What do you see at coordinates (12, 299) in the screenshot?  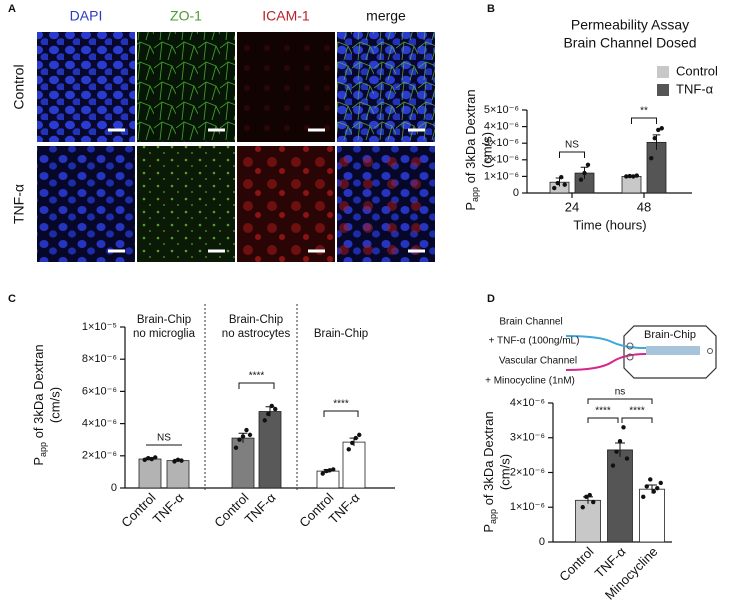 I see `panel-label: C` at bounding box center [12, 299].